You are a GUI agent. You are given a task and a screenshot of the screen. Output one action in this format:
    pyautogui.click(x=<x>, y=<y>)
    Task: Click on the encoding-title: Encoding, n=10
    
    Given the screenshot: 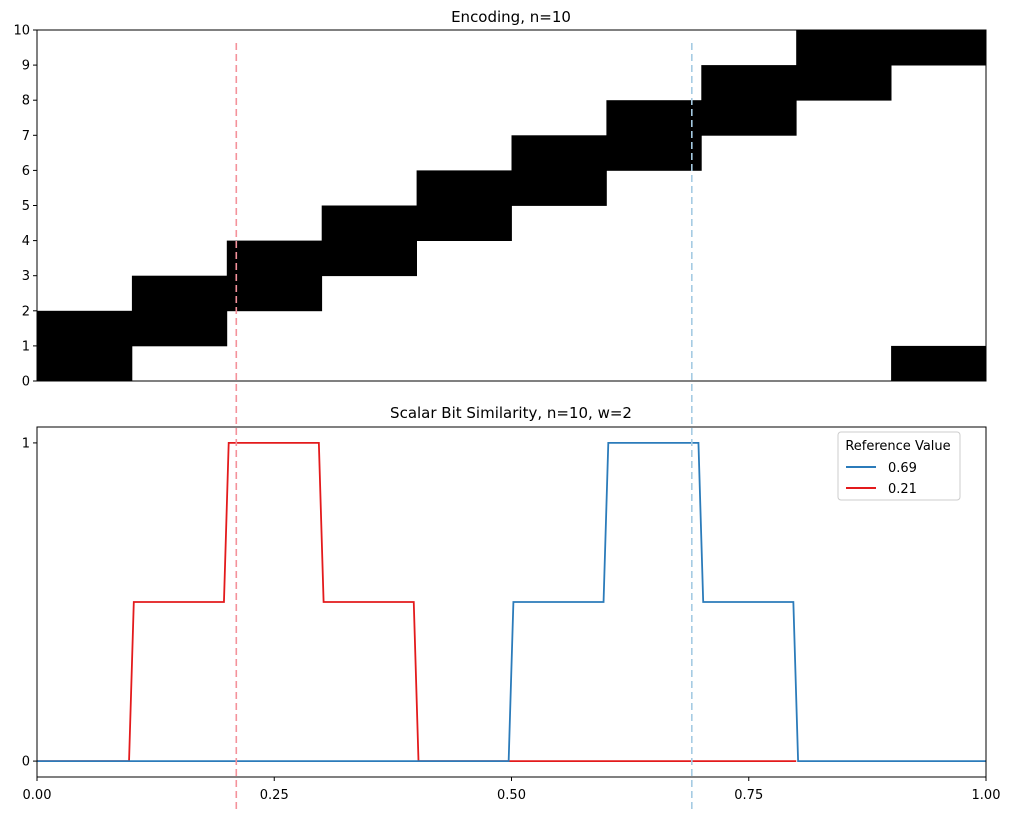 What is the action you would take?
    pyautogui.click(x=511, y=17)
    